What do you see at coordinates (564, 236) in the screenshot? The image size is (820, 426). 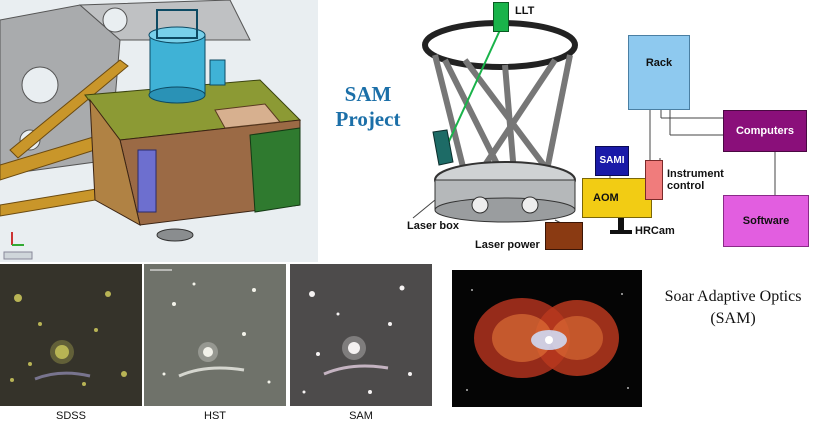 I see `laser-power-box` at bounding box center [564, 236].